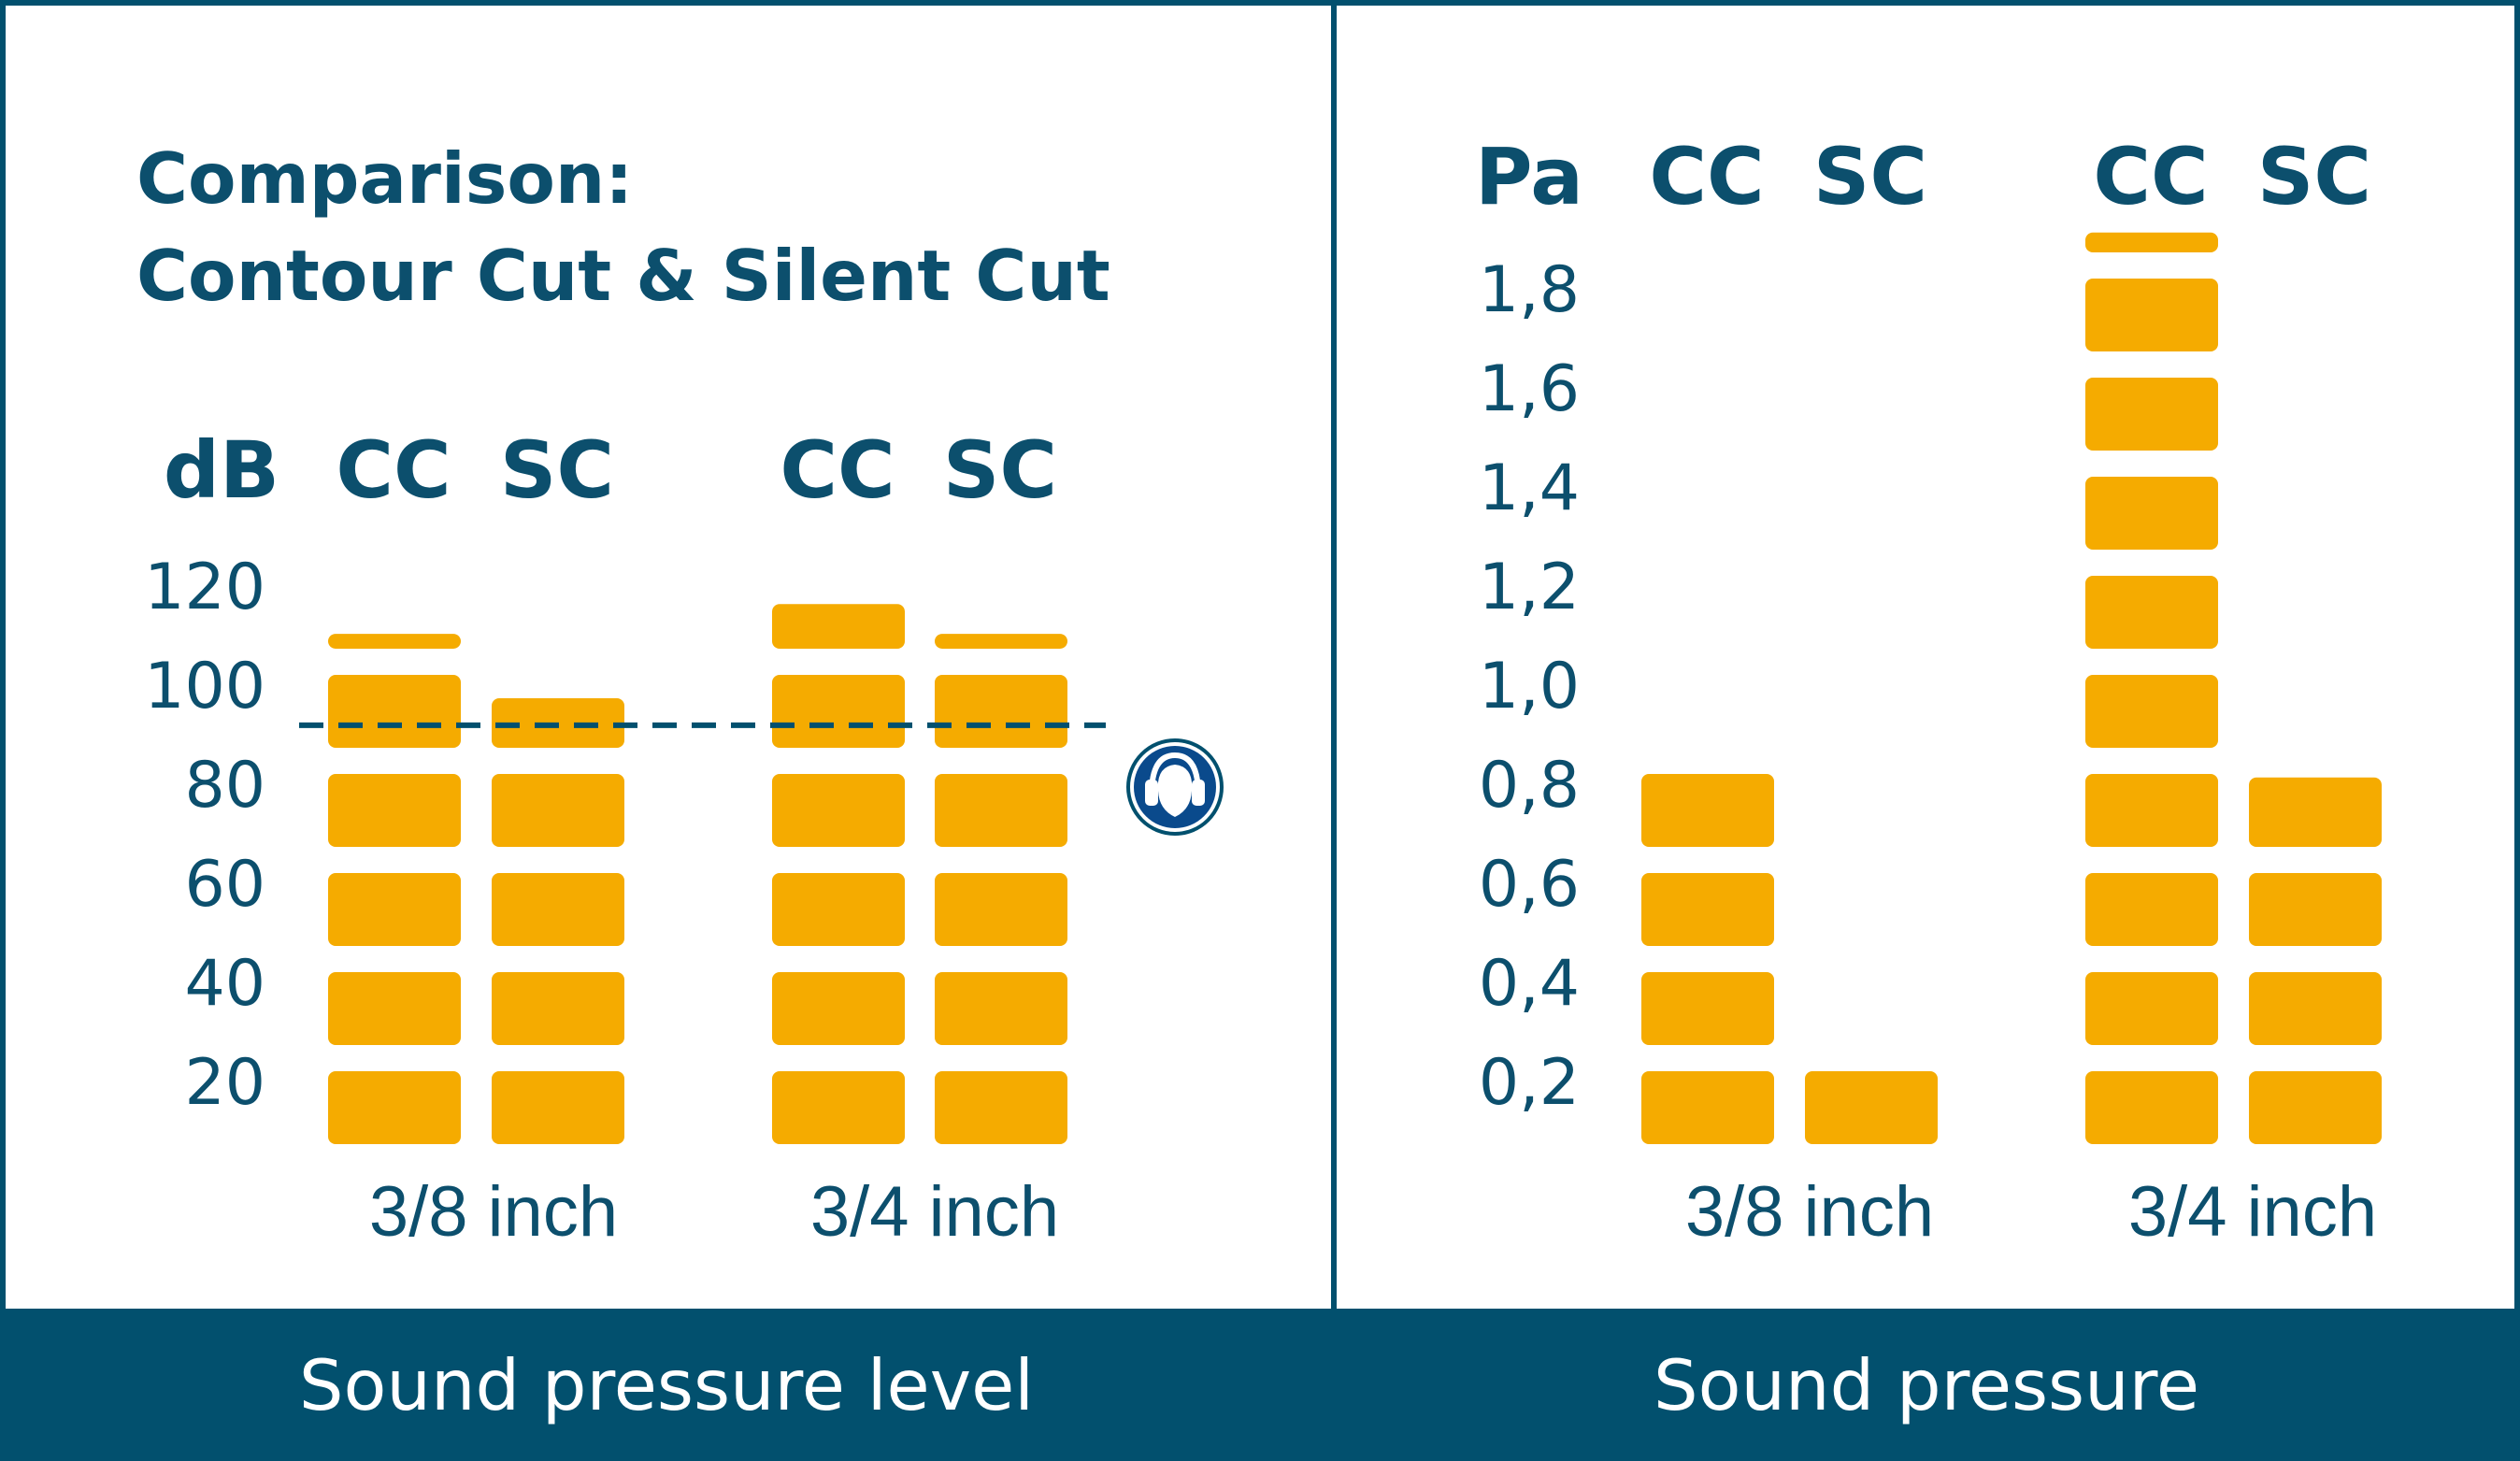 This screenshot has width=2520, height=1461. Describe the element at coordinates (224, 786) in the screenshot. I see `y-tick-label: 80` at that location.